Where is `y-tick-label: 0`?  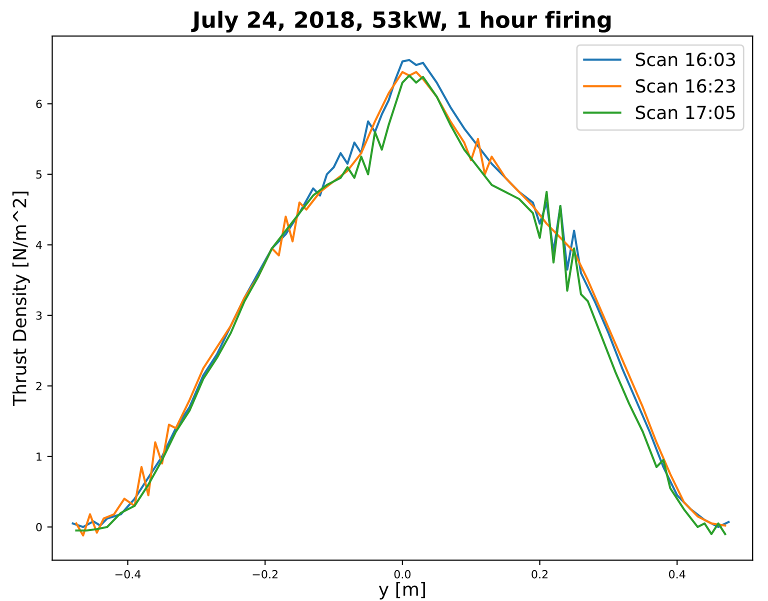 y-tick-label: 0 is located at coordinates (39, 527).